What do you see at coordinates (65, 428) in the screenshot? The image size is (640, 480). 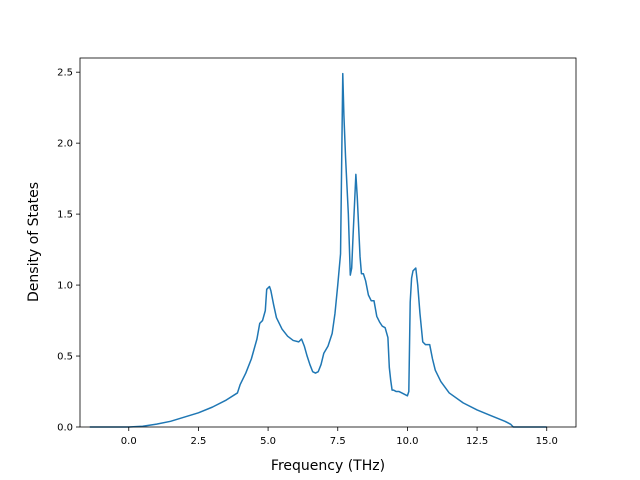 I see `y-tick-label: 0.0` at bounding box center [65, 428].